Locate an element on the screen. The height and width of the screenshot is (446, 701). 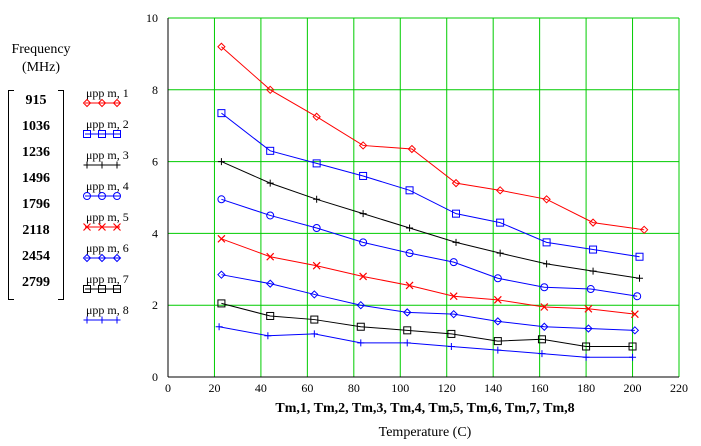
x-tick-label: 140 is located at coordinates (493, 388).